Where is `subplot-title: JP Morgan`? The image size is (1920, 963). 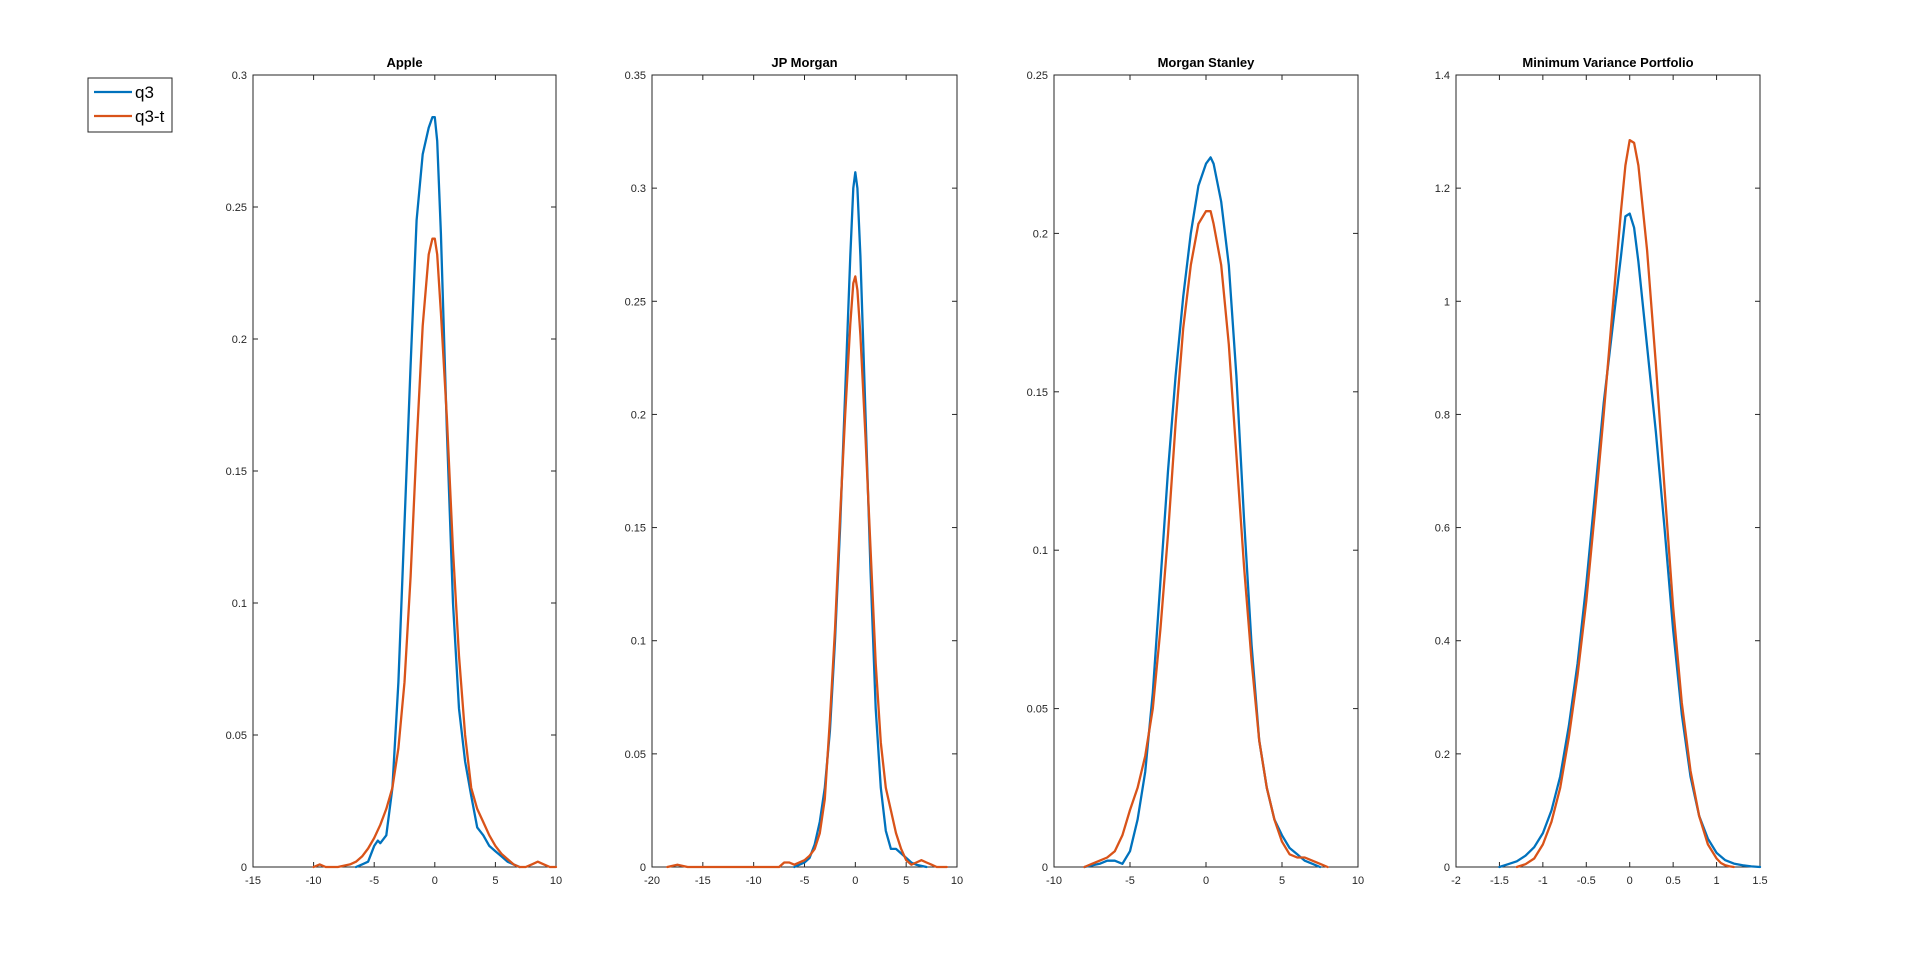
subplot-title: JP Morgan is located at coordinates (804, 62).